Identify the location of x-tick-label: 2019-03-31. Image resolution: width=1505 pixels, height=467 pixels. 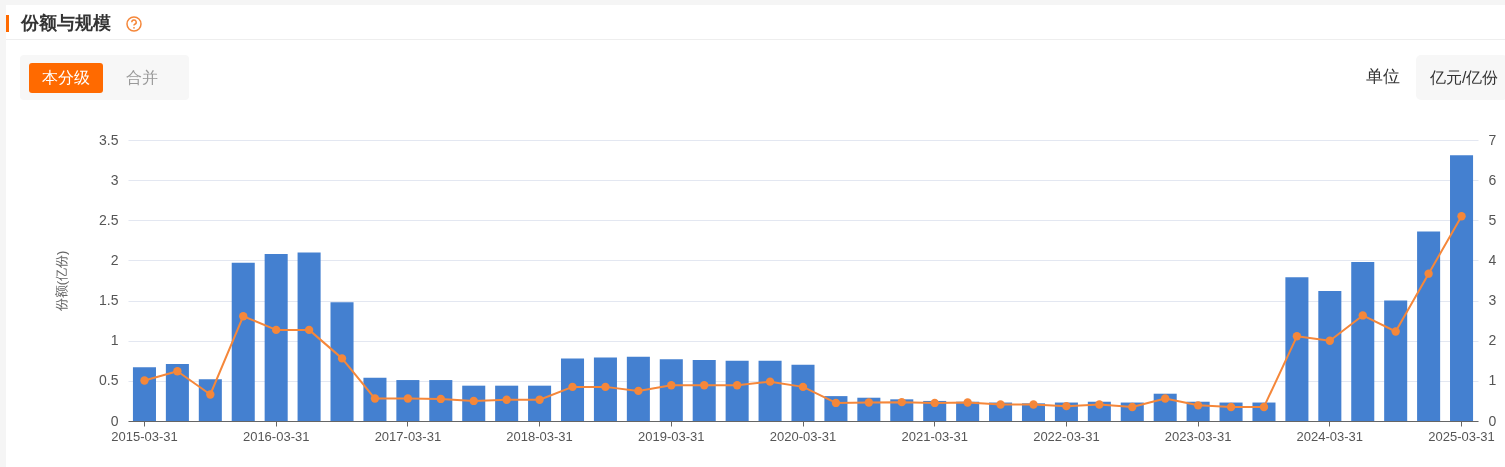
(671, 436).